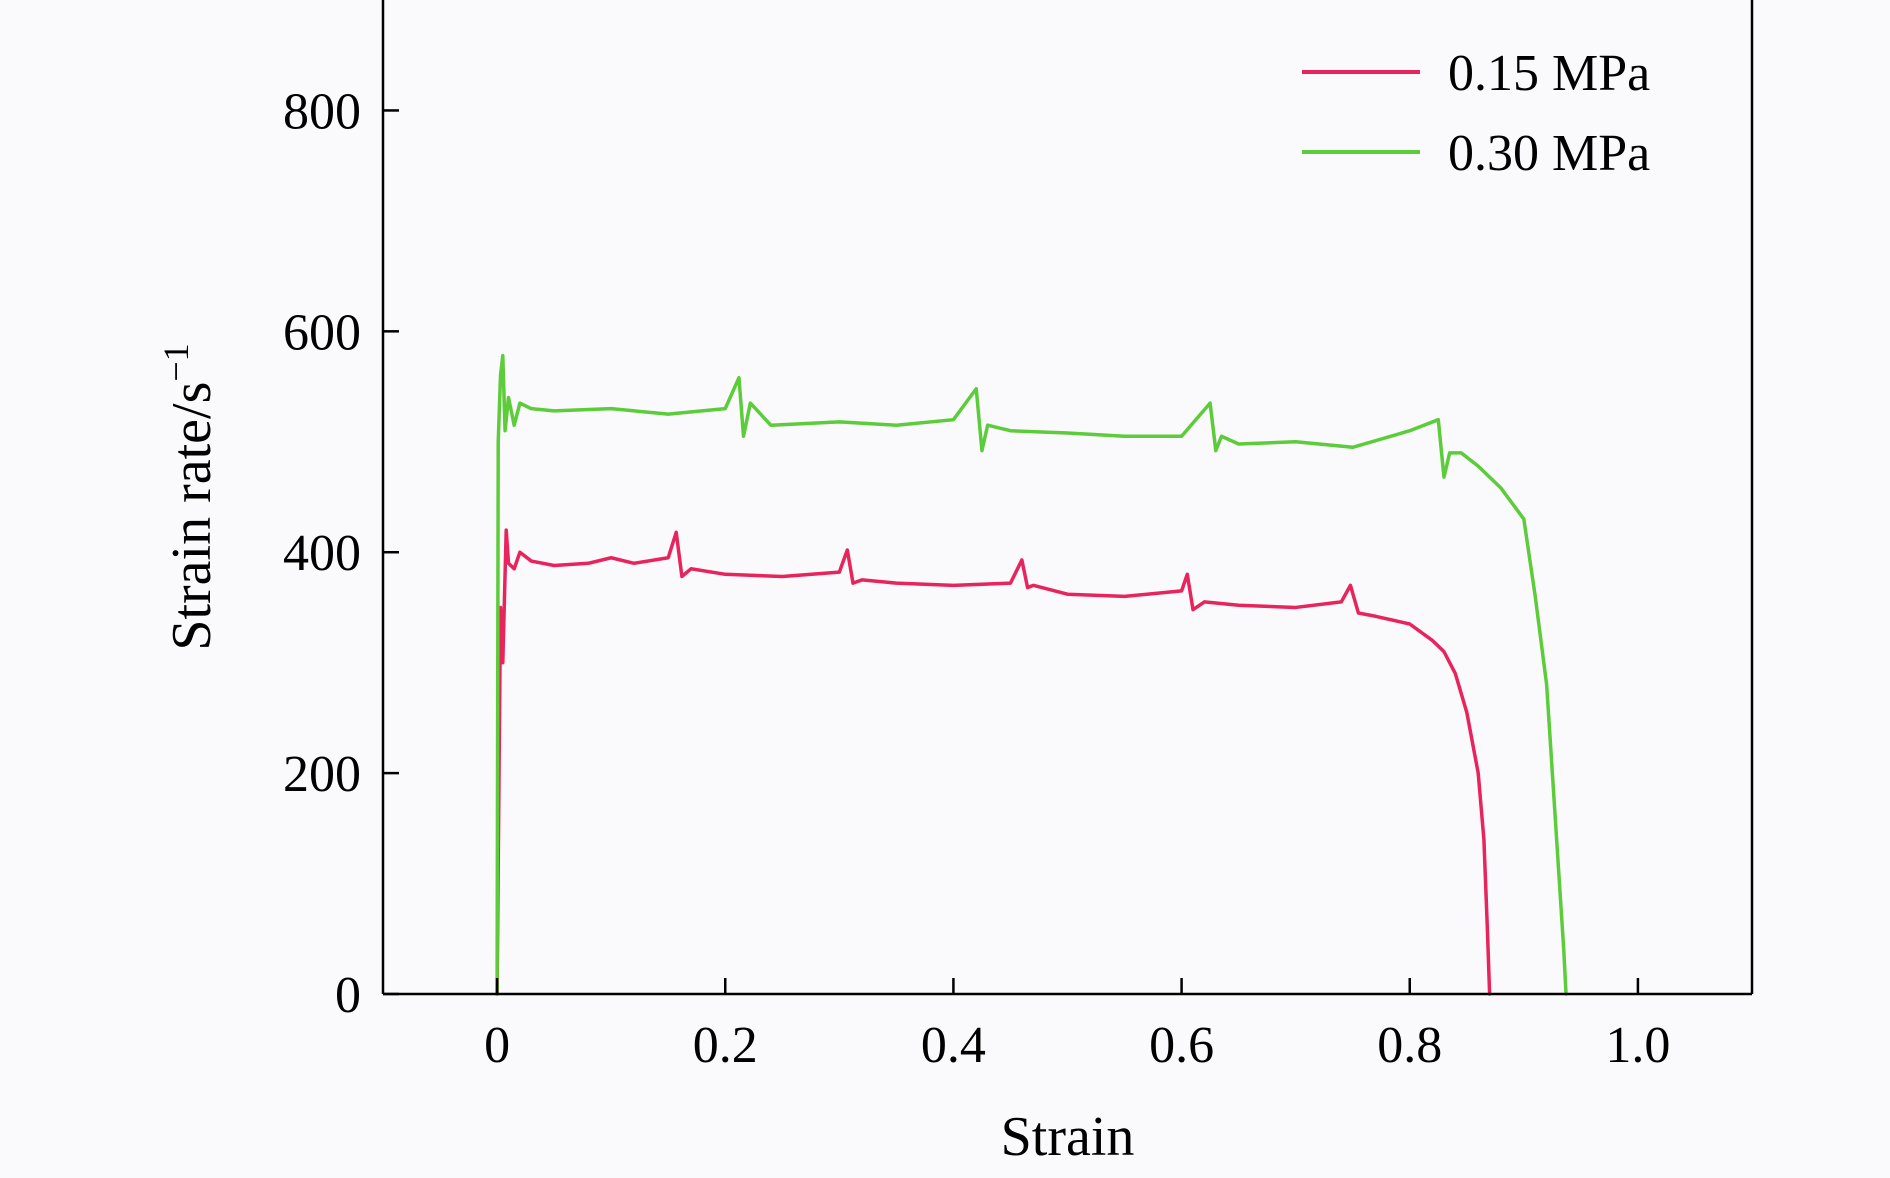 This screenshot has height=1178, width=1890. Describe the element at coordinates (725, 1045) in the screenshot. I see `x-tick-label: 0.2` at that location.